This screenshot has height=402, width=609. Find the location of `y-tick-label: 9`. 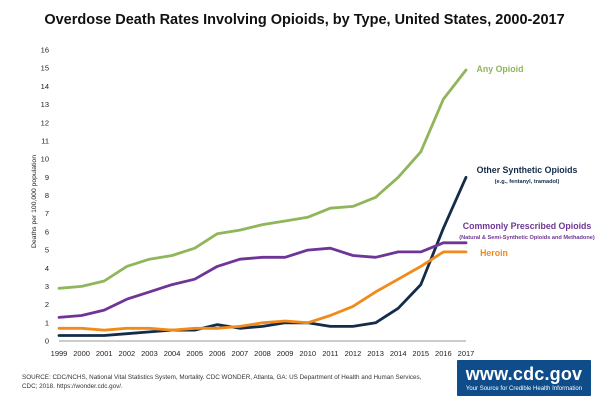

y-tick-label: 9 is located at coordinates (47, 177).